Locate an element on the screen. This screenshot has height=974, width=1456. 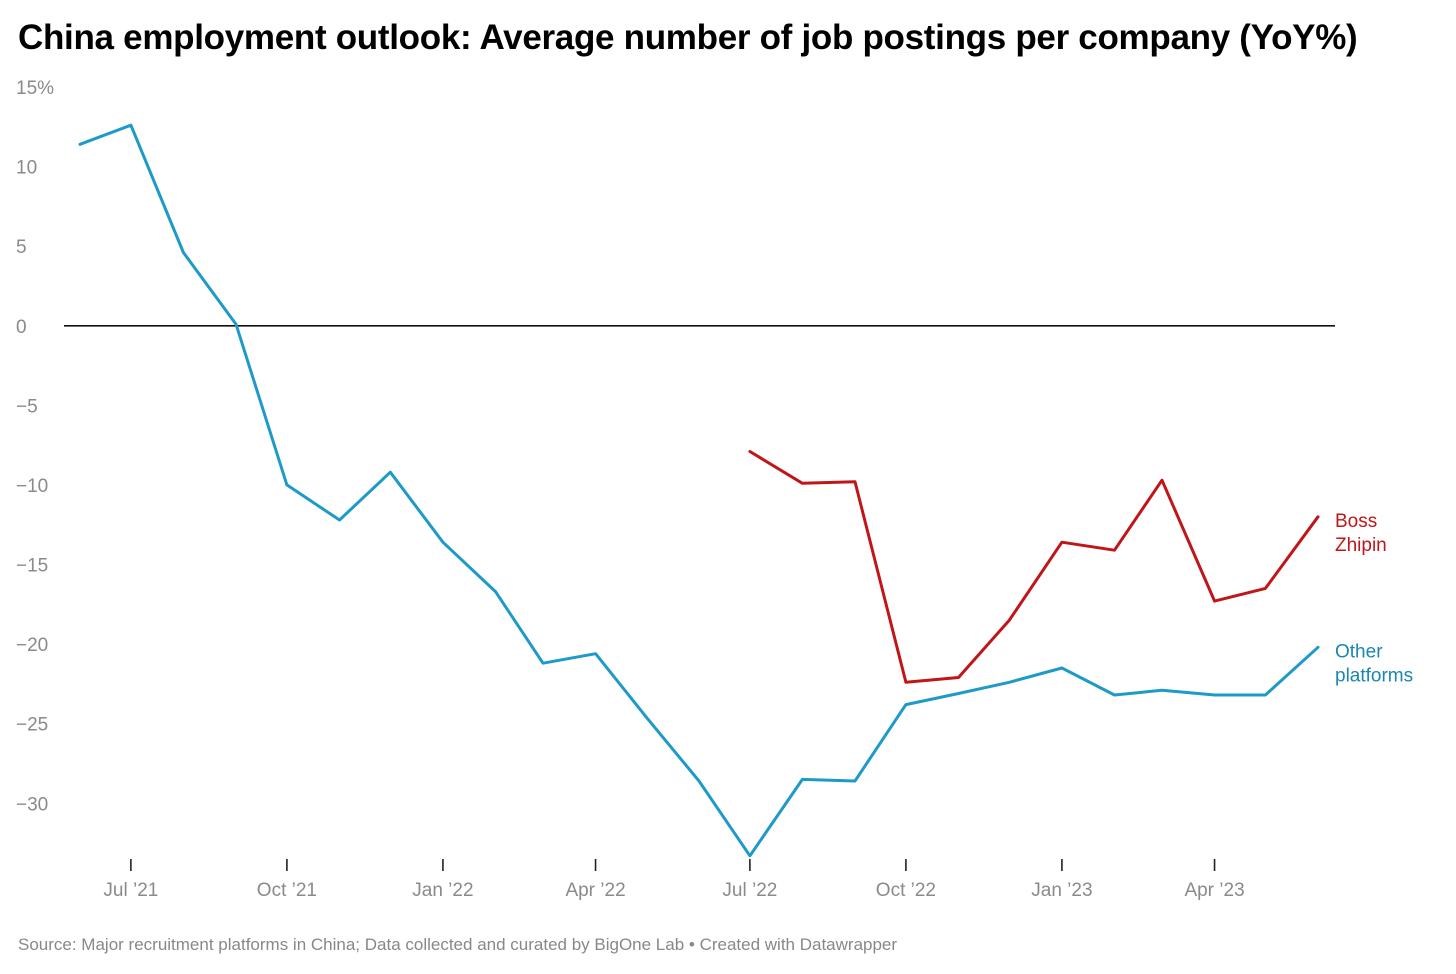
y-tick-label: −20 is located at coordinates (32, 645).